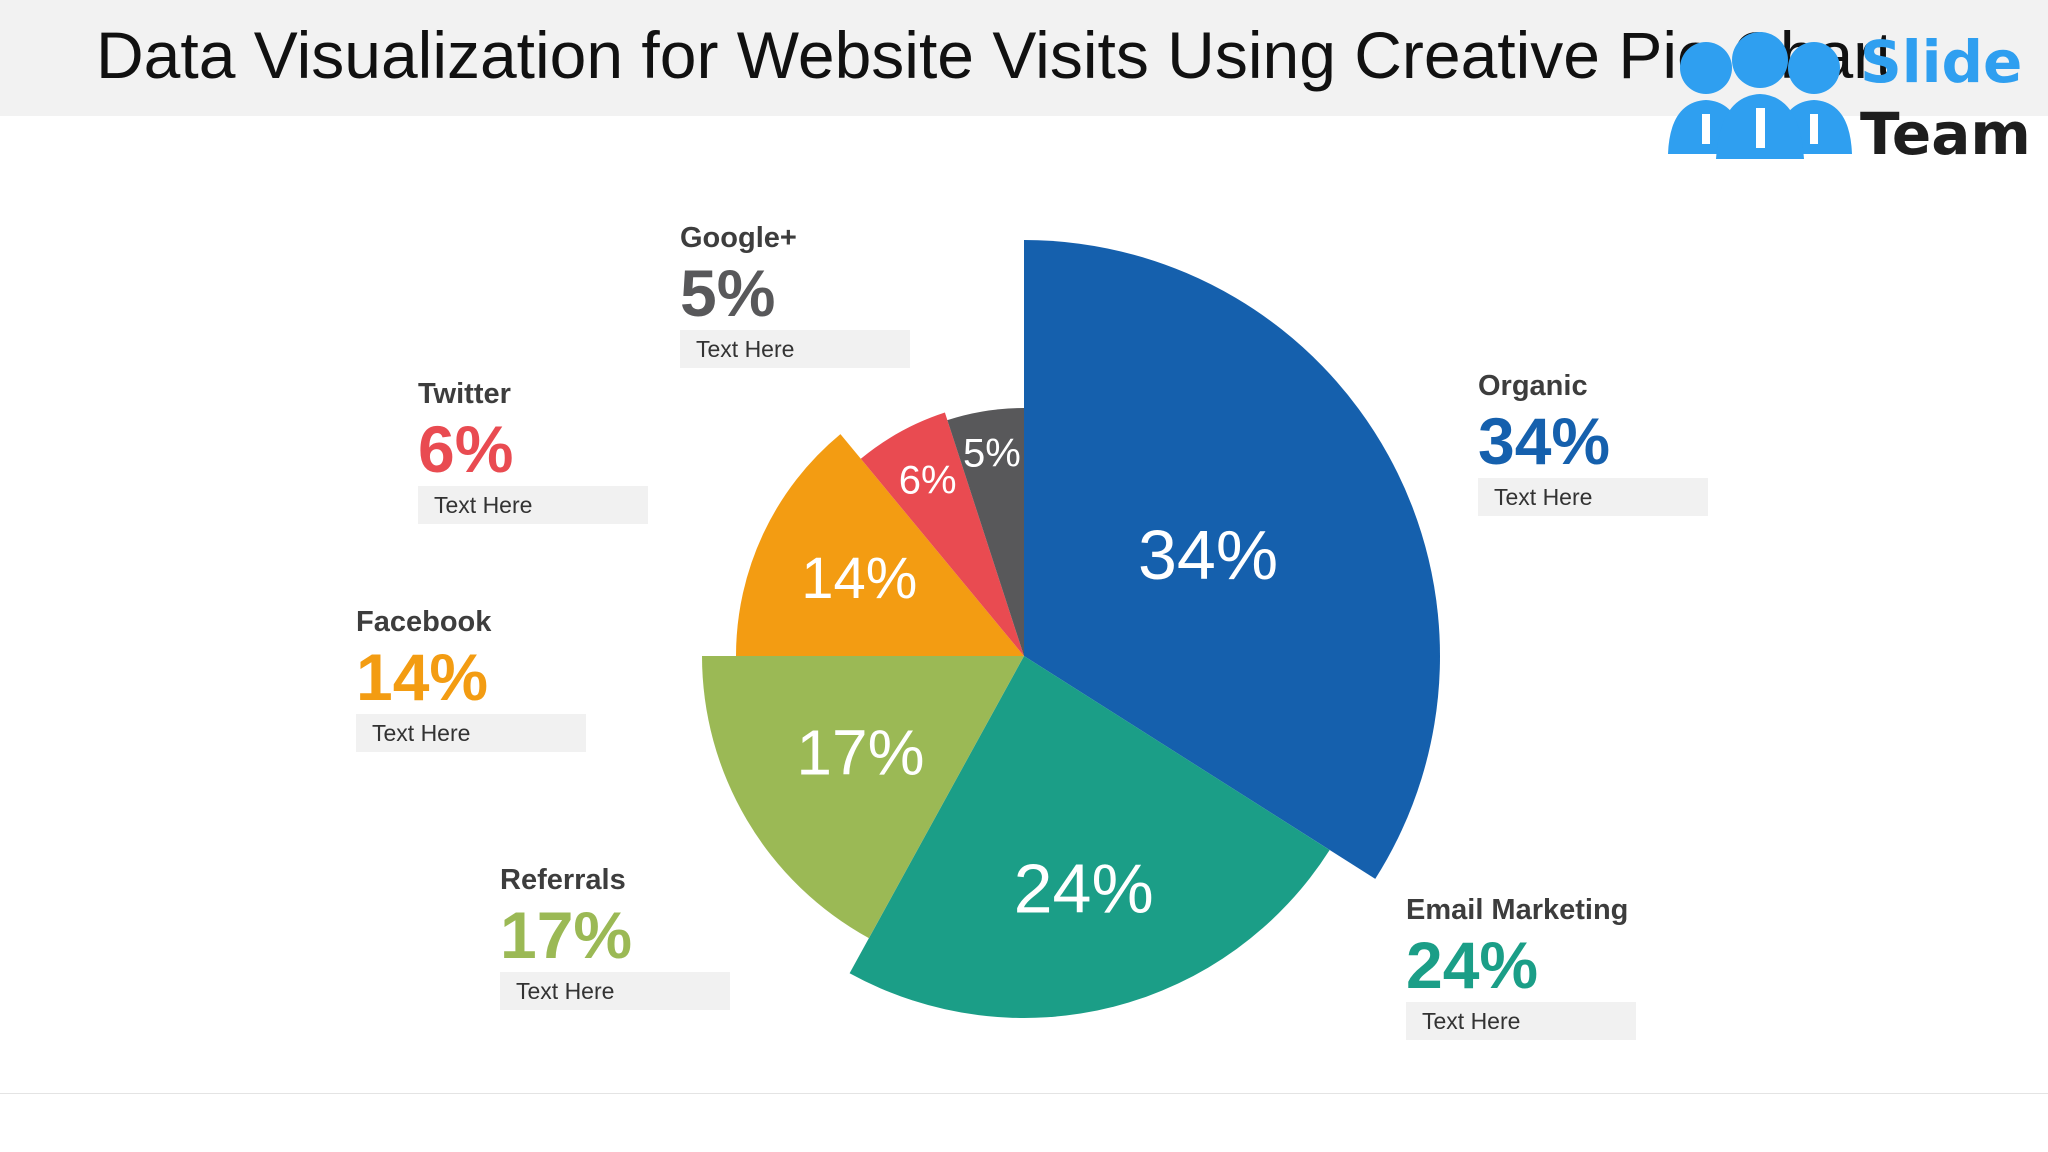  Describe the element at coordinates (422, 677) in the screenshot. I see `callout-facebook-value: 14%` at that location.